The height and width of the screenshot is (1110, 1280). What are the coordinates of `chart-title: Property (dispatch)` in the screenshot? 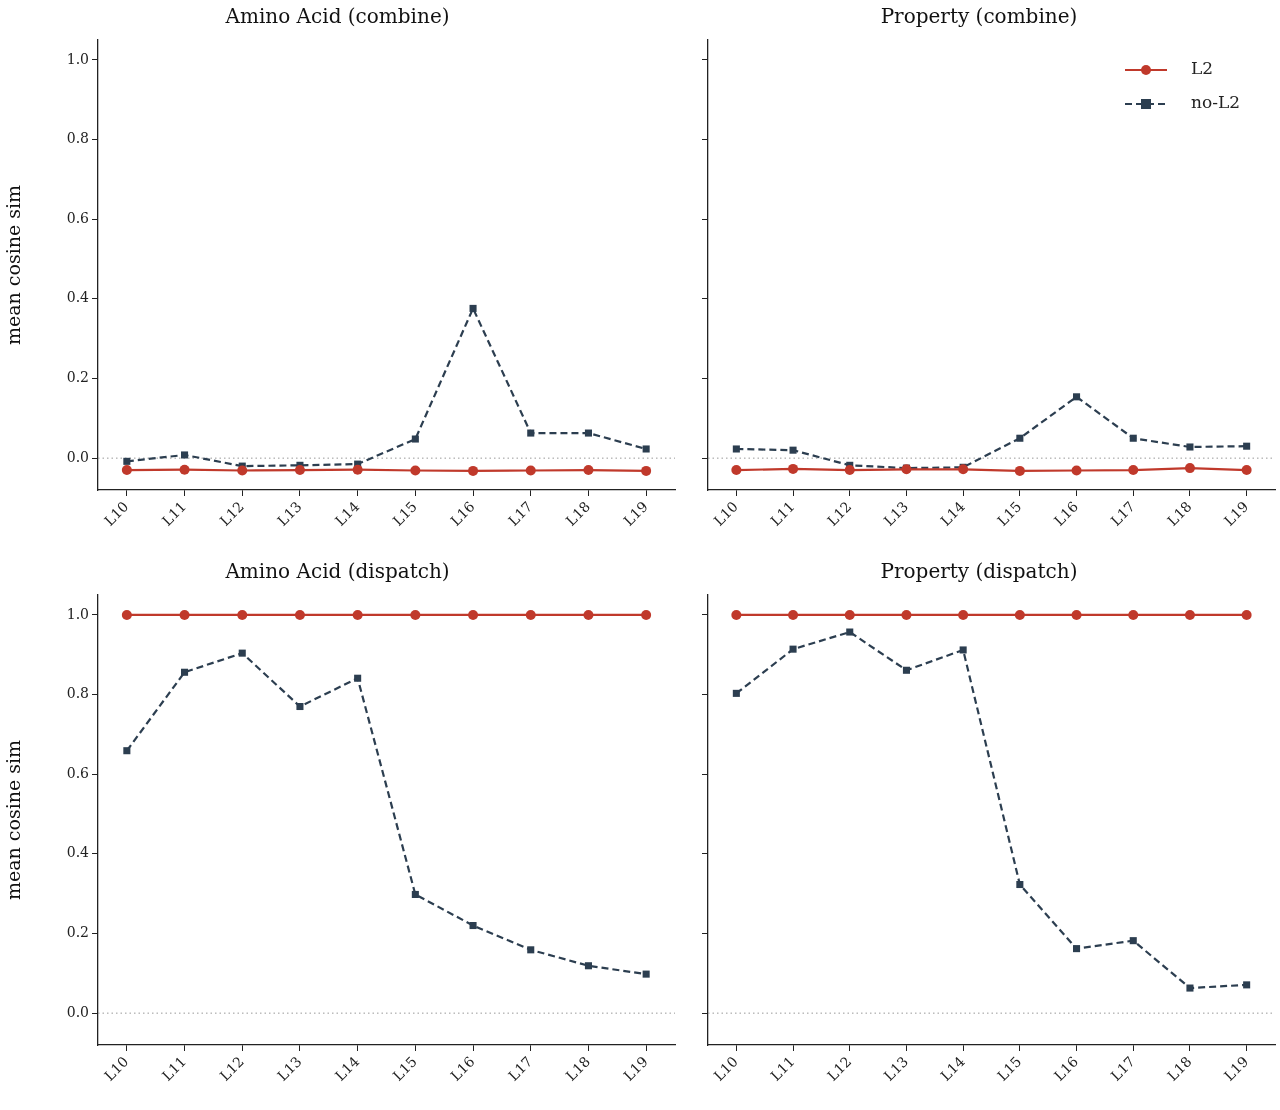 It's located at (979, 571).